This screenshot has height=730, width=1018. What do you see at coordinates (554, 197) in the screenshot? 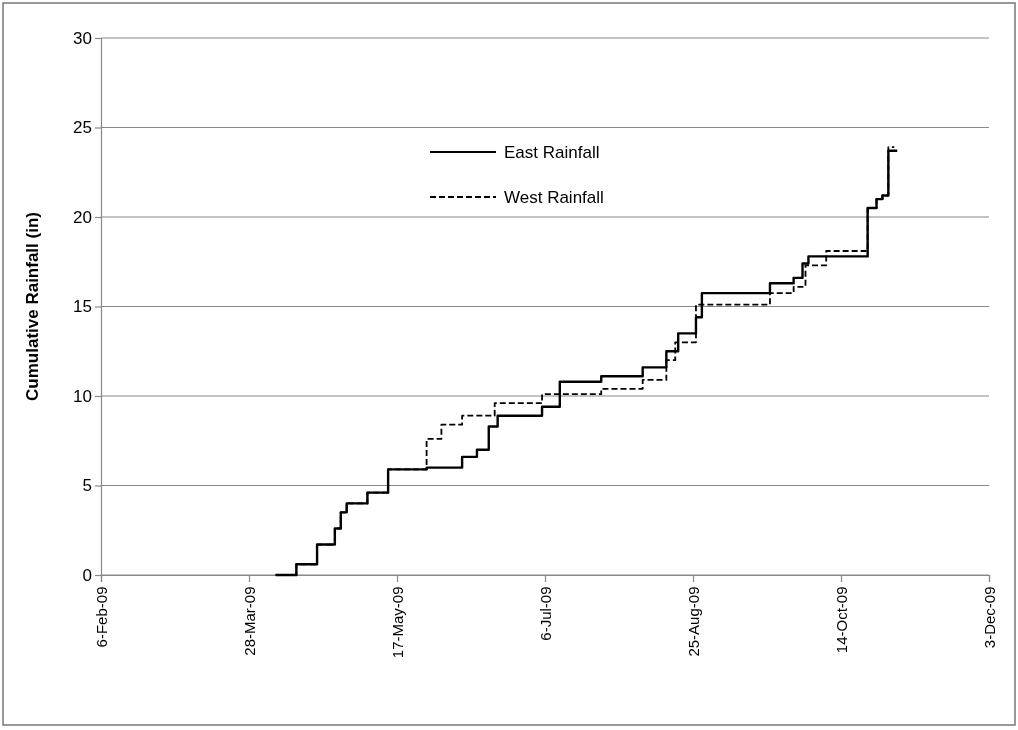
I see `legend-label: West Rainfall` at bounding box center [554, 197].